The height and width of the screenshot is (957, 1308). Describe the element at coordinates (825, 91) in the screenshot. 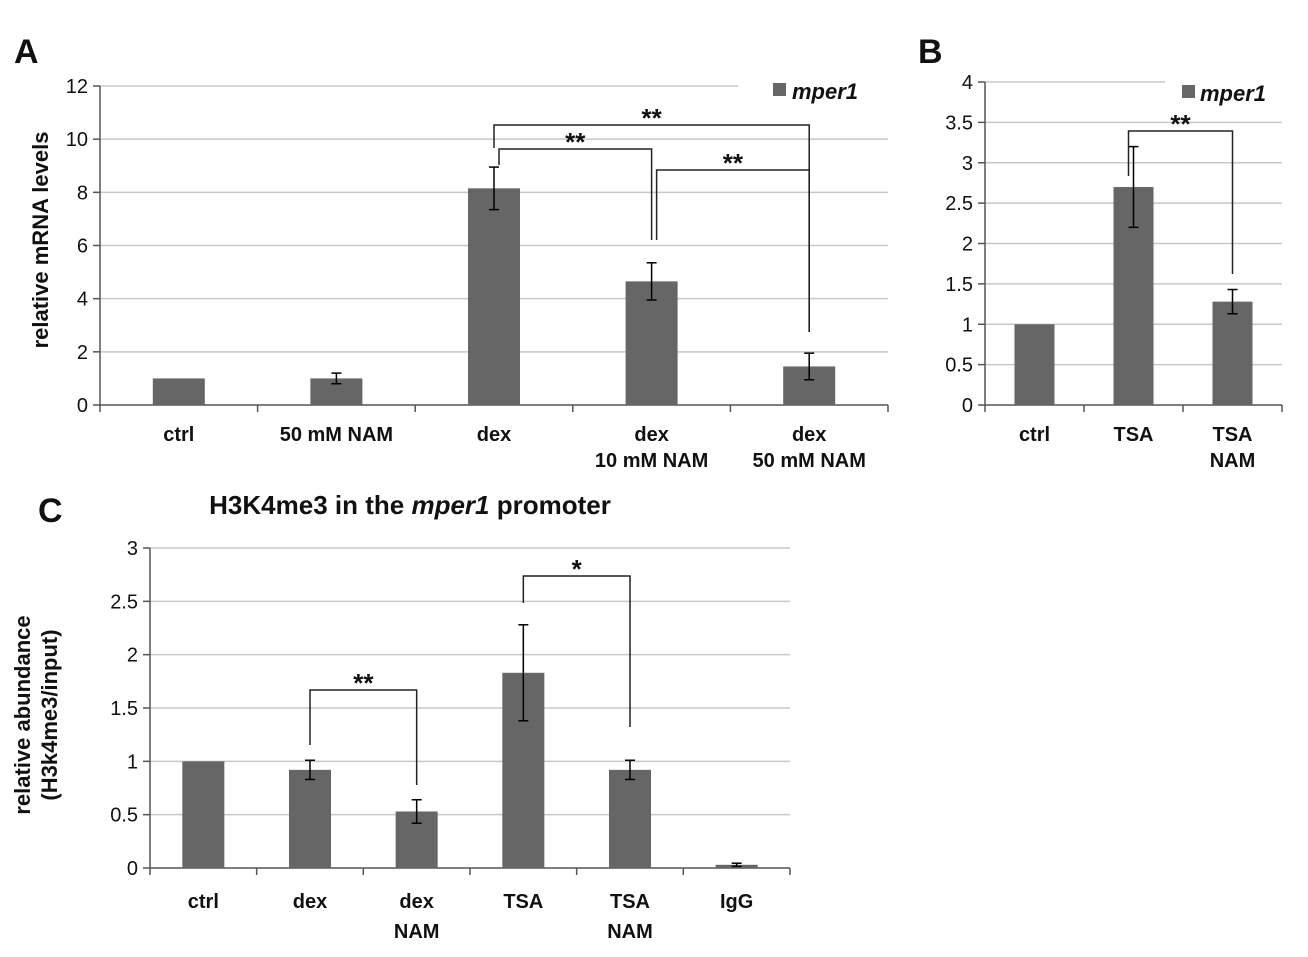

I see `legend-label-a: mper1` at that location.